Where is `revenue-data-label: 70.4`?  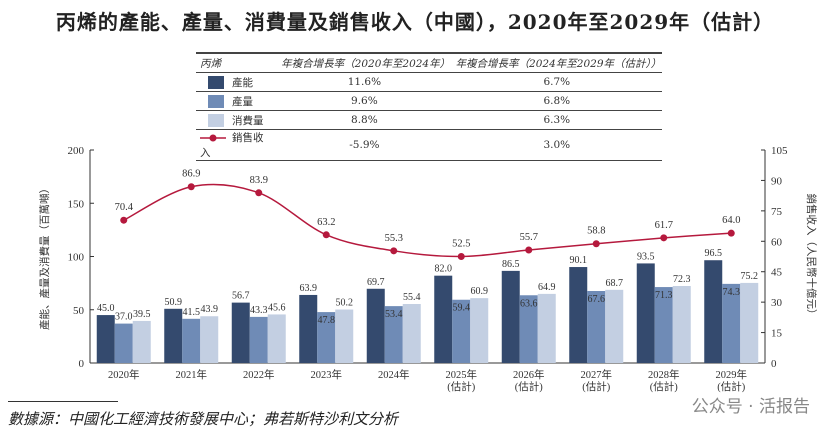 revenue-data-label: 70.4 is located at coordinates (124, 207).